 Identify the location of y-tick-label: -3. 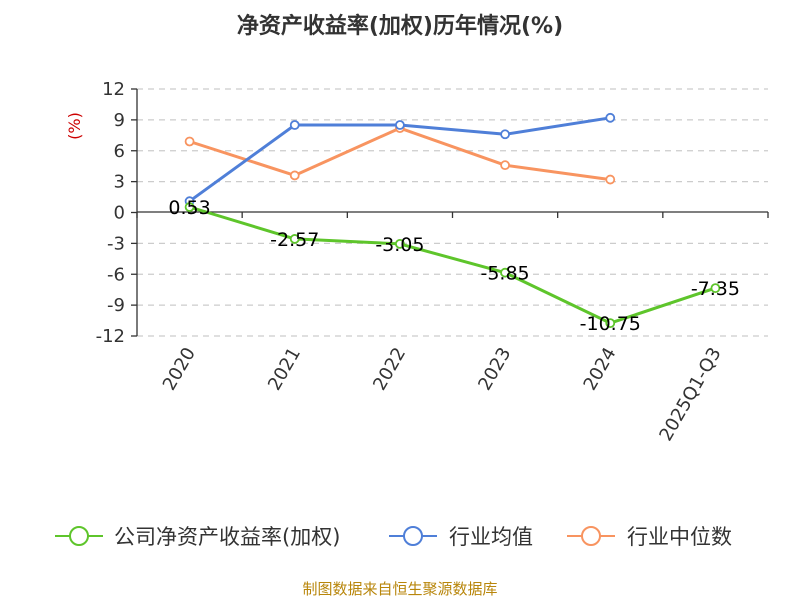
(116, 243).